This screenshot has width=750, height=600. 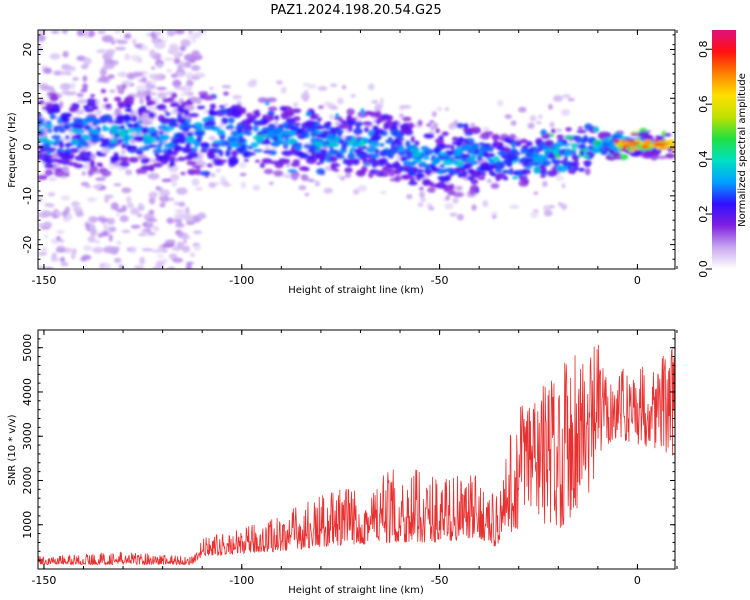 What do you see at coordinates (703, 49) in the screenshot?
I see `colorbar-tick-label: 0.8` at bounding box center [703, 49].